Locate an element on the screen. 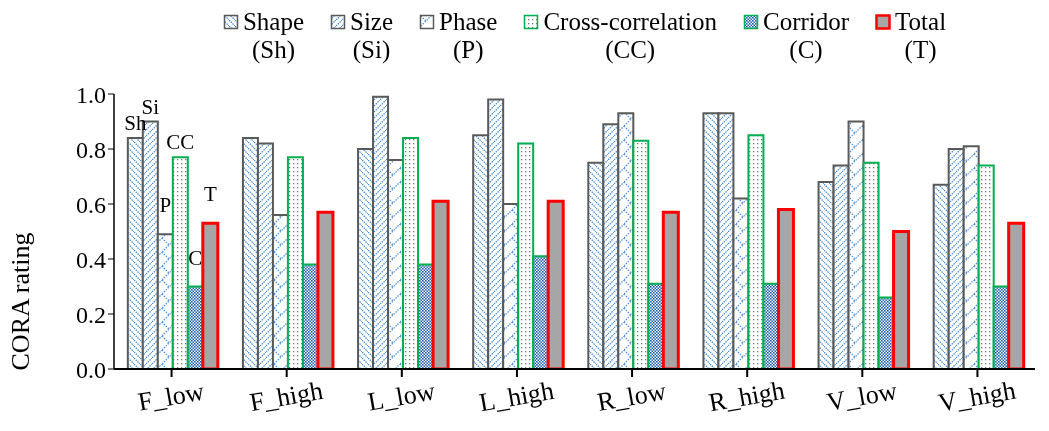 Image resolution: width=1049 pixels, height=431 pixels. legend-label: Cross-correlation (CC) is located at coordinates (630, 36).